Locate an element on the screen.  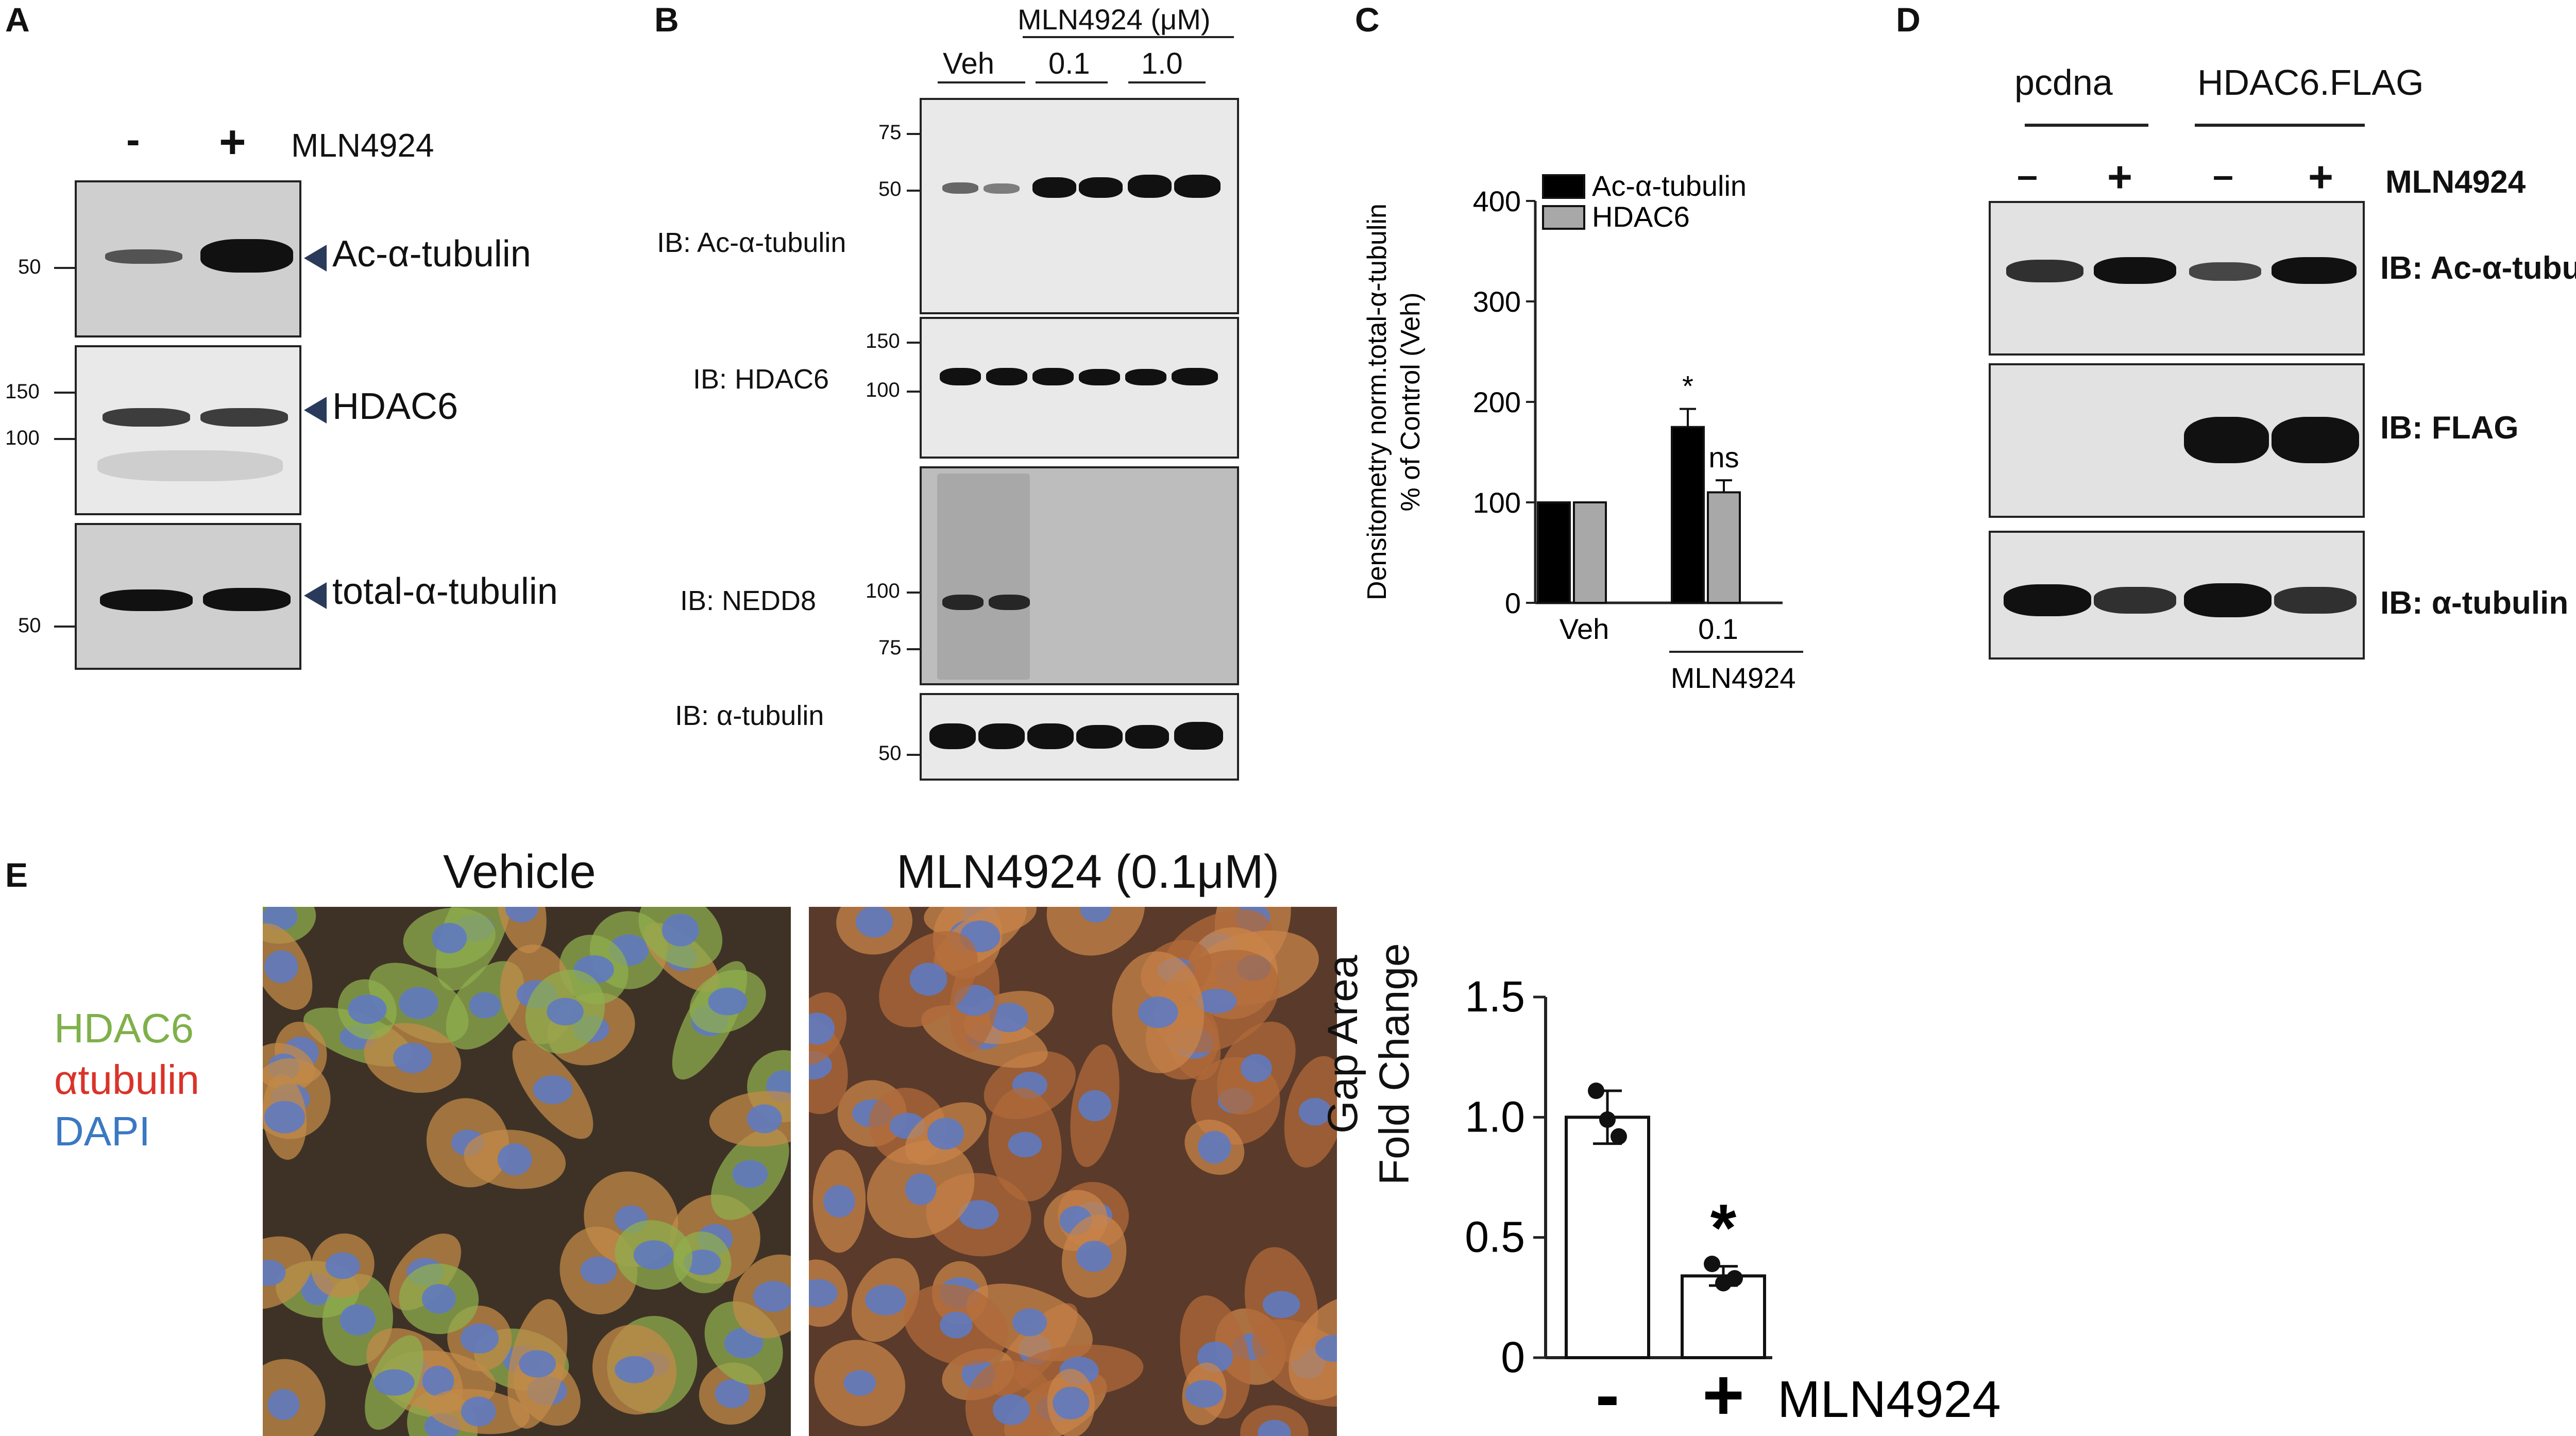
y-tick-label: 0.5 is located at coordinates (1495, 1237).